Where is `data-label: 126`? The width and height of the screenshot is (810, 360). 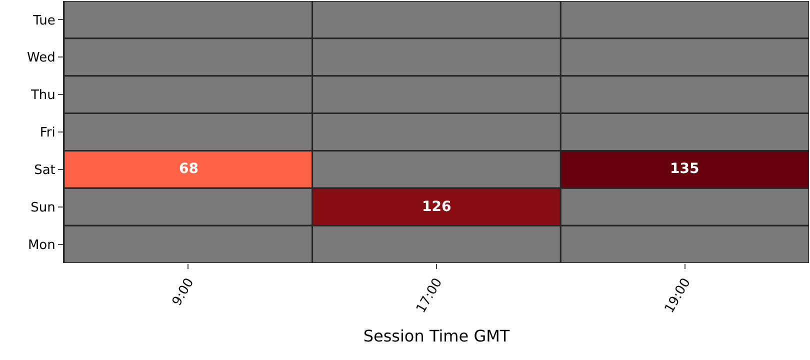 data-label: 126 is located at coordinates (437, 207).